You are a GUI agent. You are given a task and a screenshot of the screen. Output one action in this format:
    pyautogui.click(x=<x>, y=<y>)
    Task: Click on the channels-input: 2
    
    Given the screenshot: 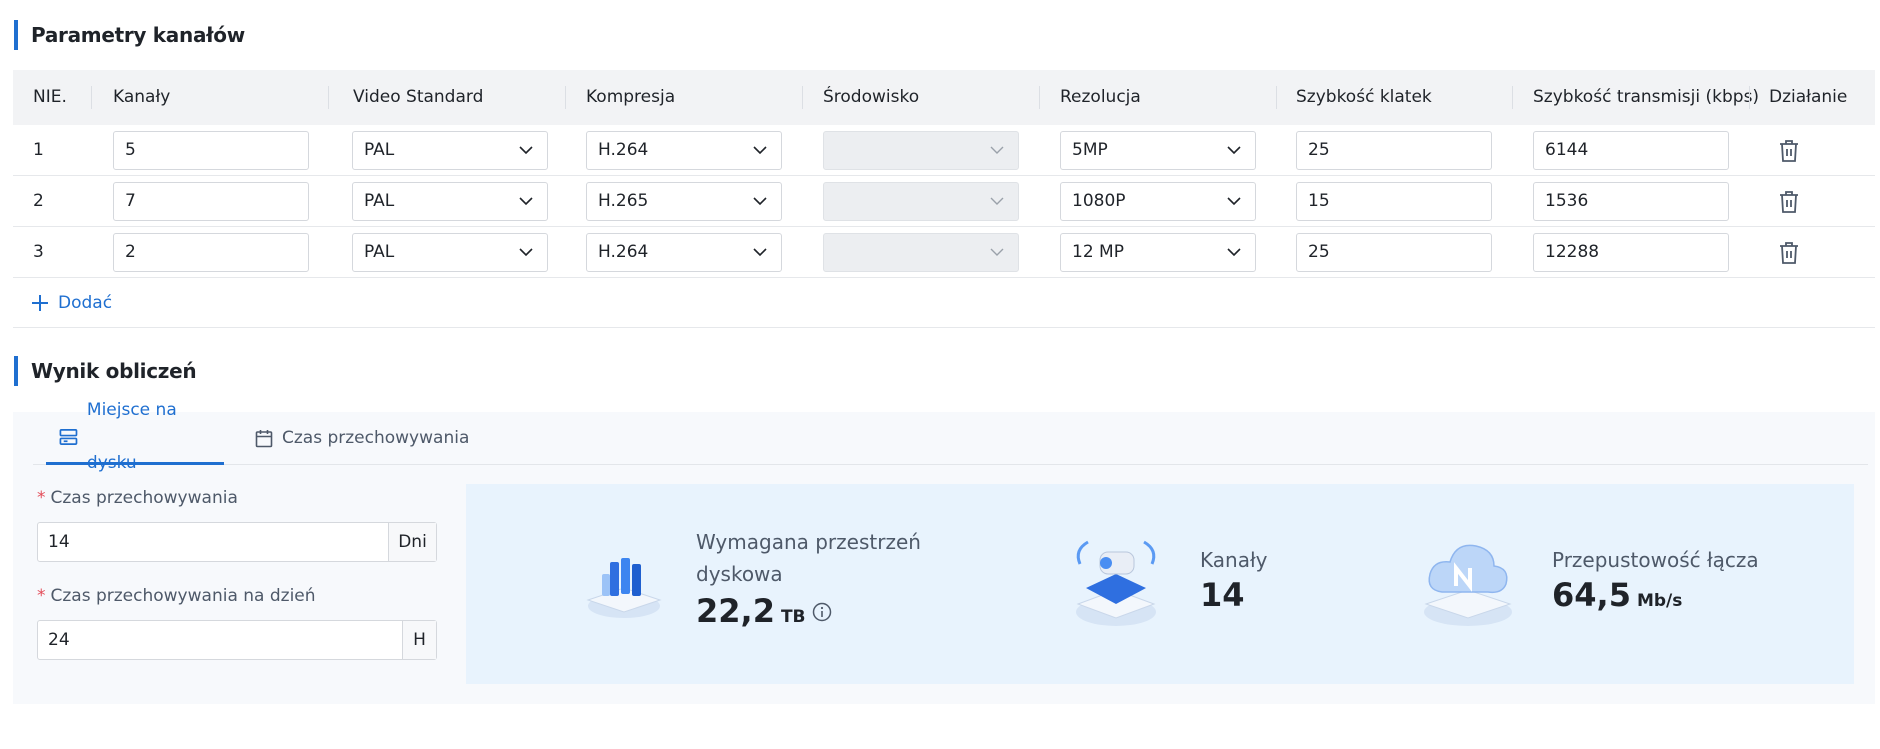 What is the action you would take?
    pyautogui.click(x=211, y=252)
    